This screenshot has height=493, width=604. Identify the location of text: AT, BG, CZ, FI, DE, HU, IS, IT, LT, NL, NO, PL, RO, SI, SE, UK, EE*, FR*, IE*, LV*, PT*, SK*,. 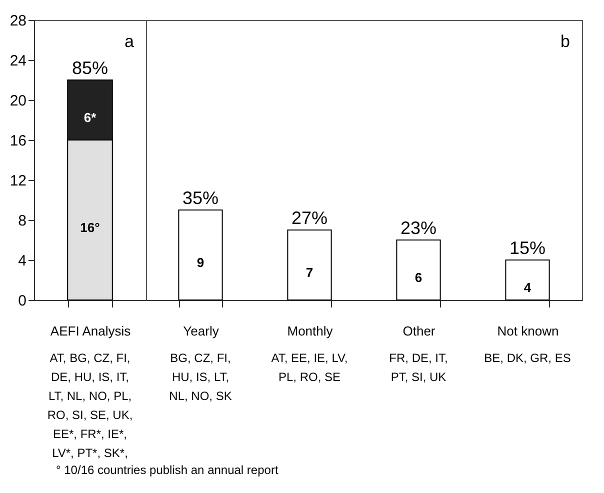
(90, 405).